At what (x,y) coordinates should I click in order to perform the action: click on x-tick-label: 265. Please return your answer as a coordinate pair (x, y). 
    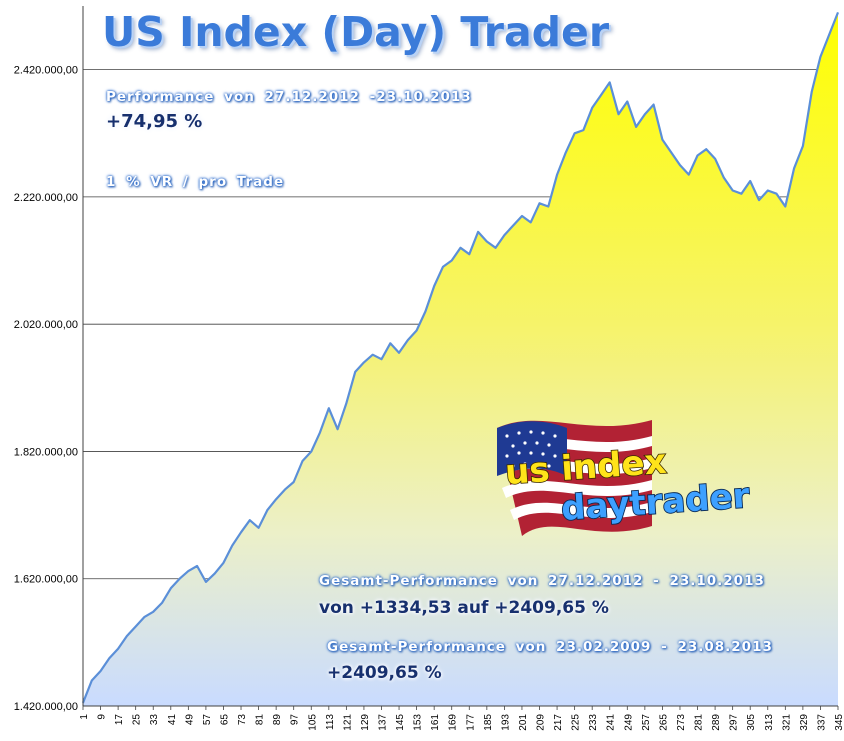
    Looking at the image, I should click on (663, 722).